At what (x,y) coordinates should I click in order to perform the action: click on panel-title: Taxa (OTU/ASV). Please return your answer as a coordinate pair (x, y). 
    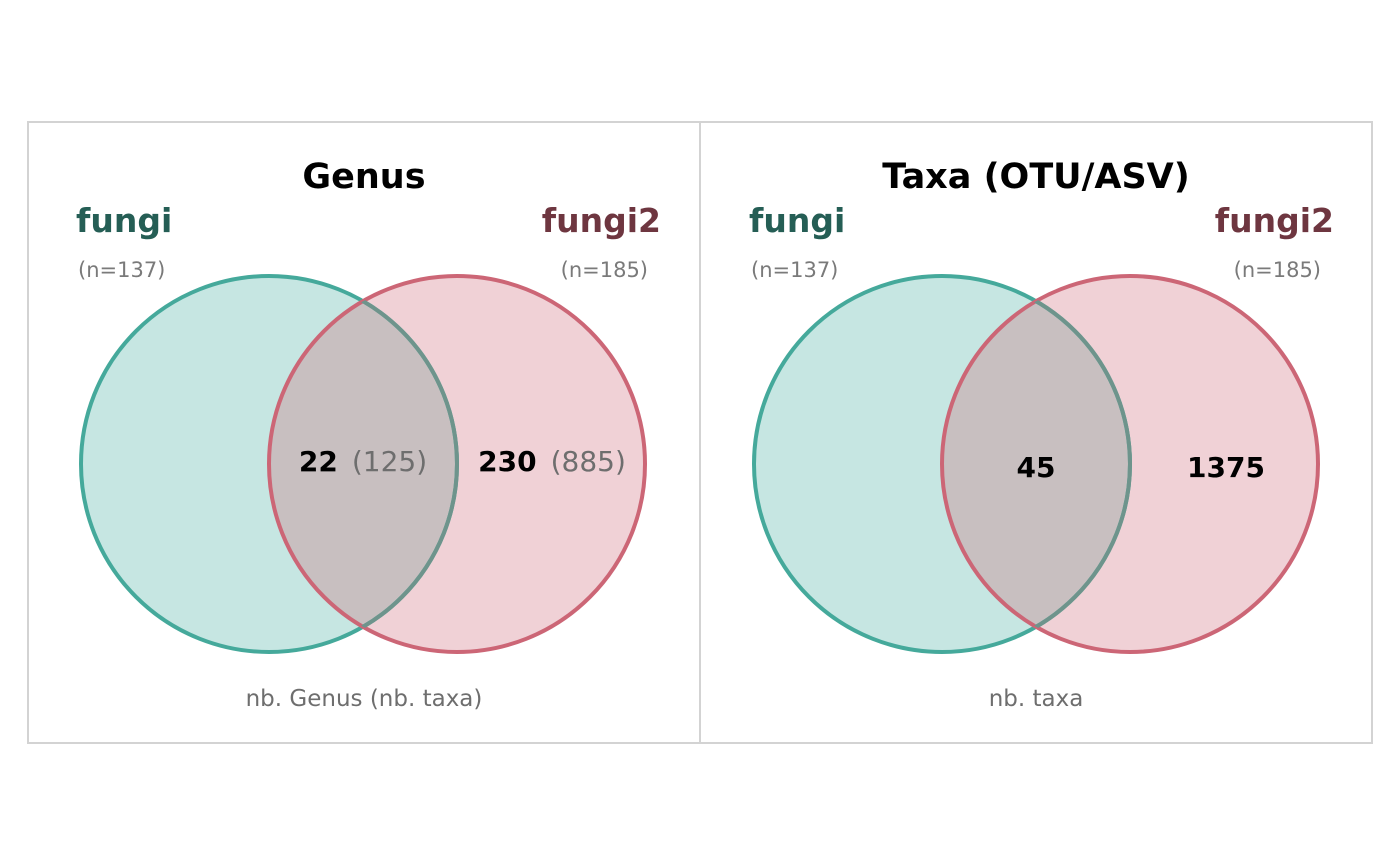
    Looking at the image, I should click on (1036, 177).